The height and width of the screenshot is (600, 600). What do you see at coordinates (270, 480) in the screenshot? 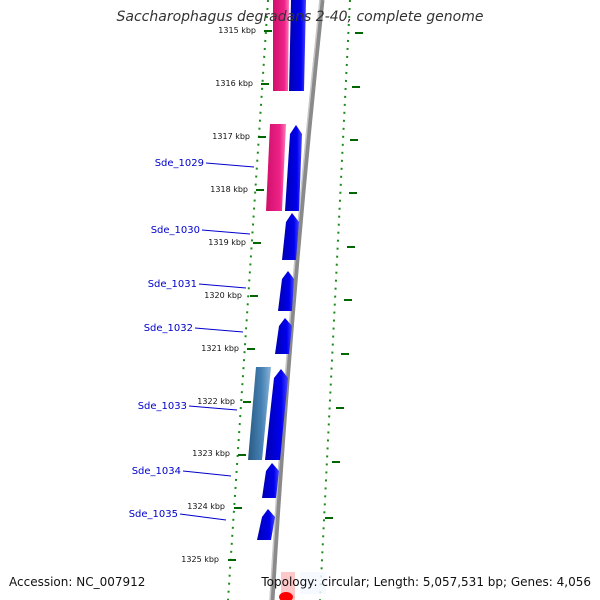
I see `gene-arrow-sde1034` at bounding box center [270, 480].